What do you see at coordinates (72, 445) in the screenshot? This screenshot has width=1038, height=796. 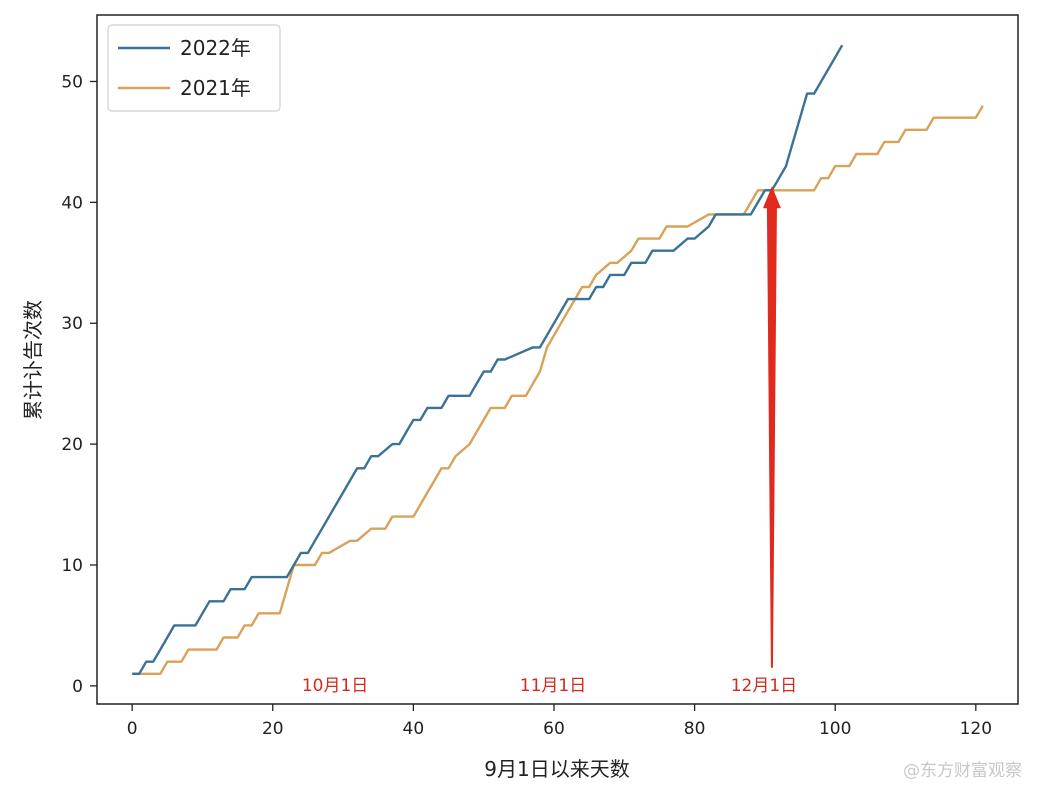 I see `y-tick-label: 20` at bounding box center [72, 445].